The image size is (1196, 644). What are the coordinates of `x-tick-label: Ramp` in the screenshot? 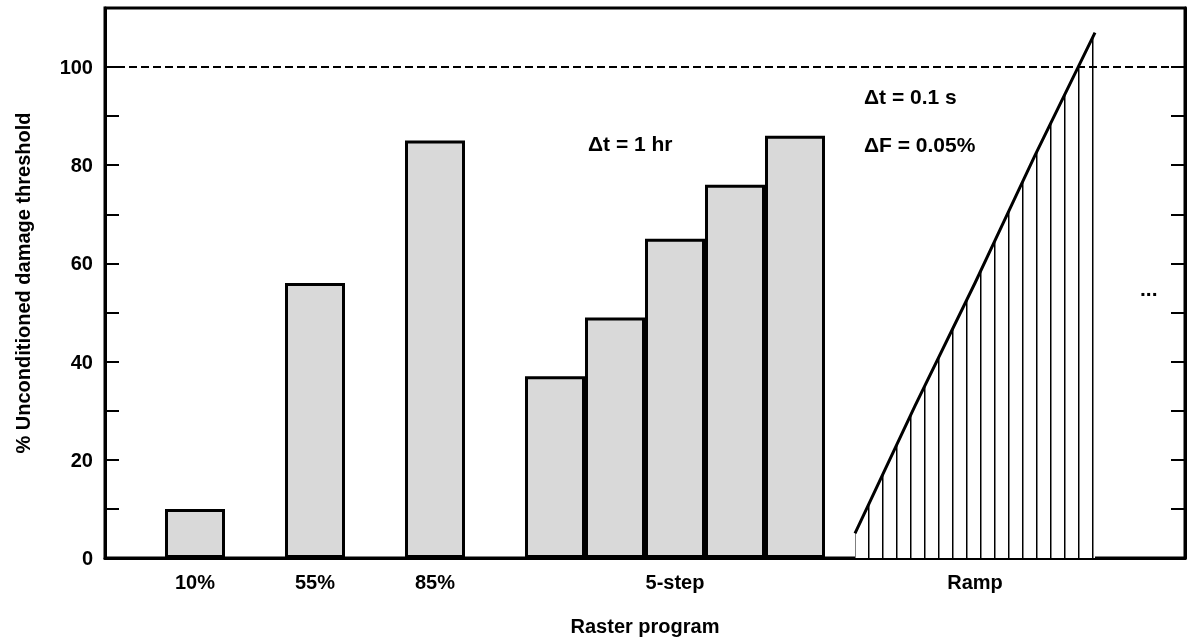 It's located at (975, 582).